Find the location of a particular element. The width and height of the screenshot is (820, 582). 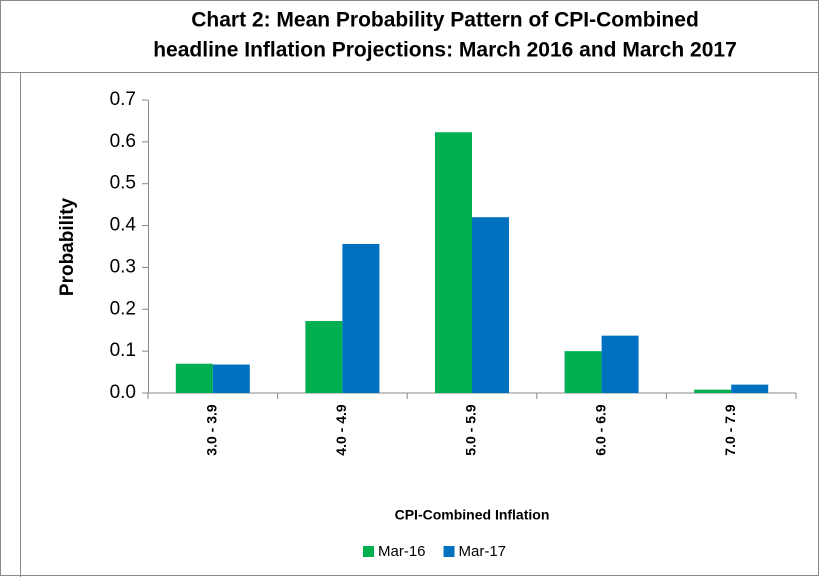

y-tick-label: 0.4 is located at coordinates (123, 225).